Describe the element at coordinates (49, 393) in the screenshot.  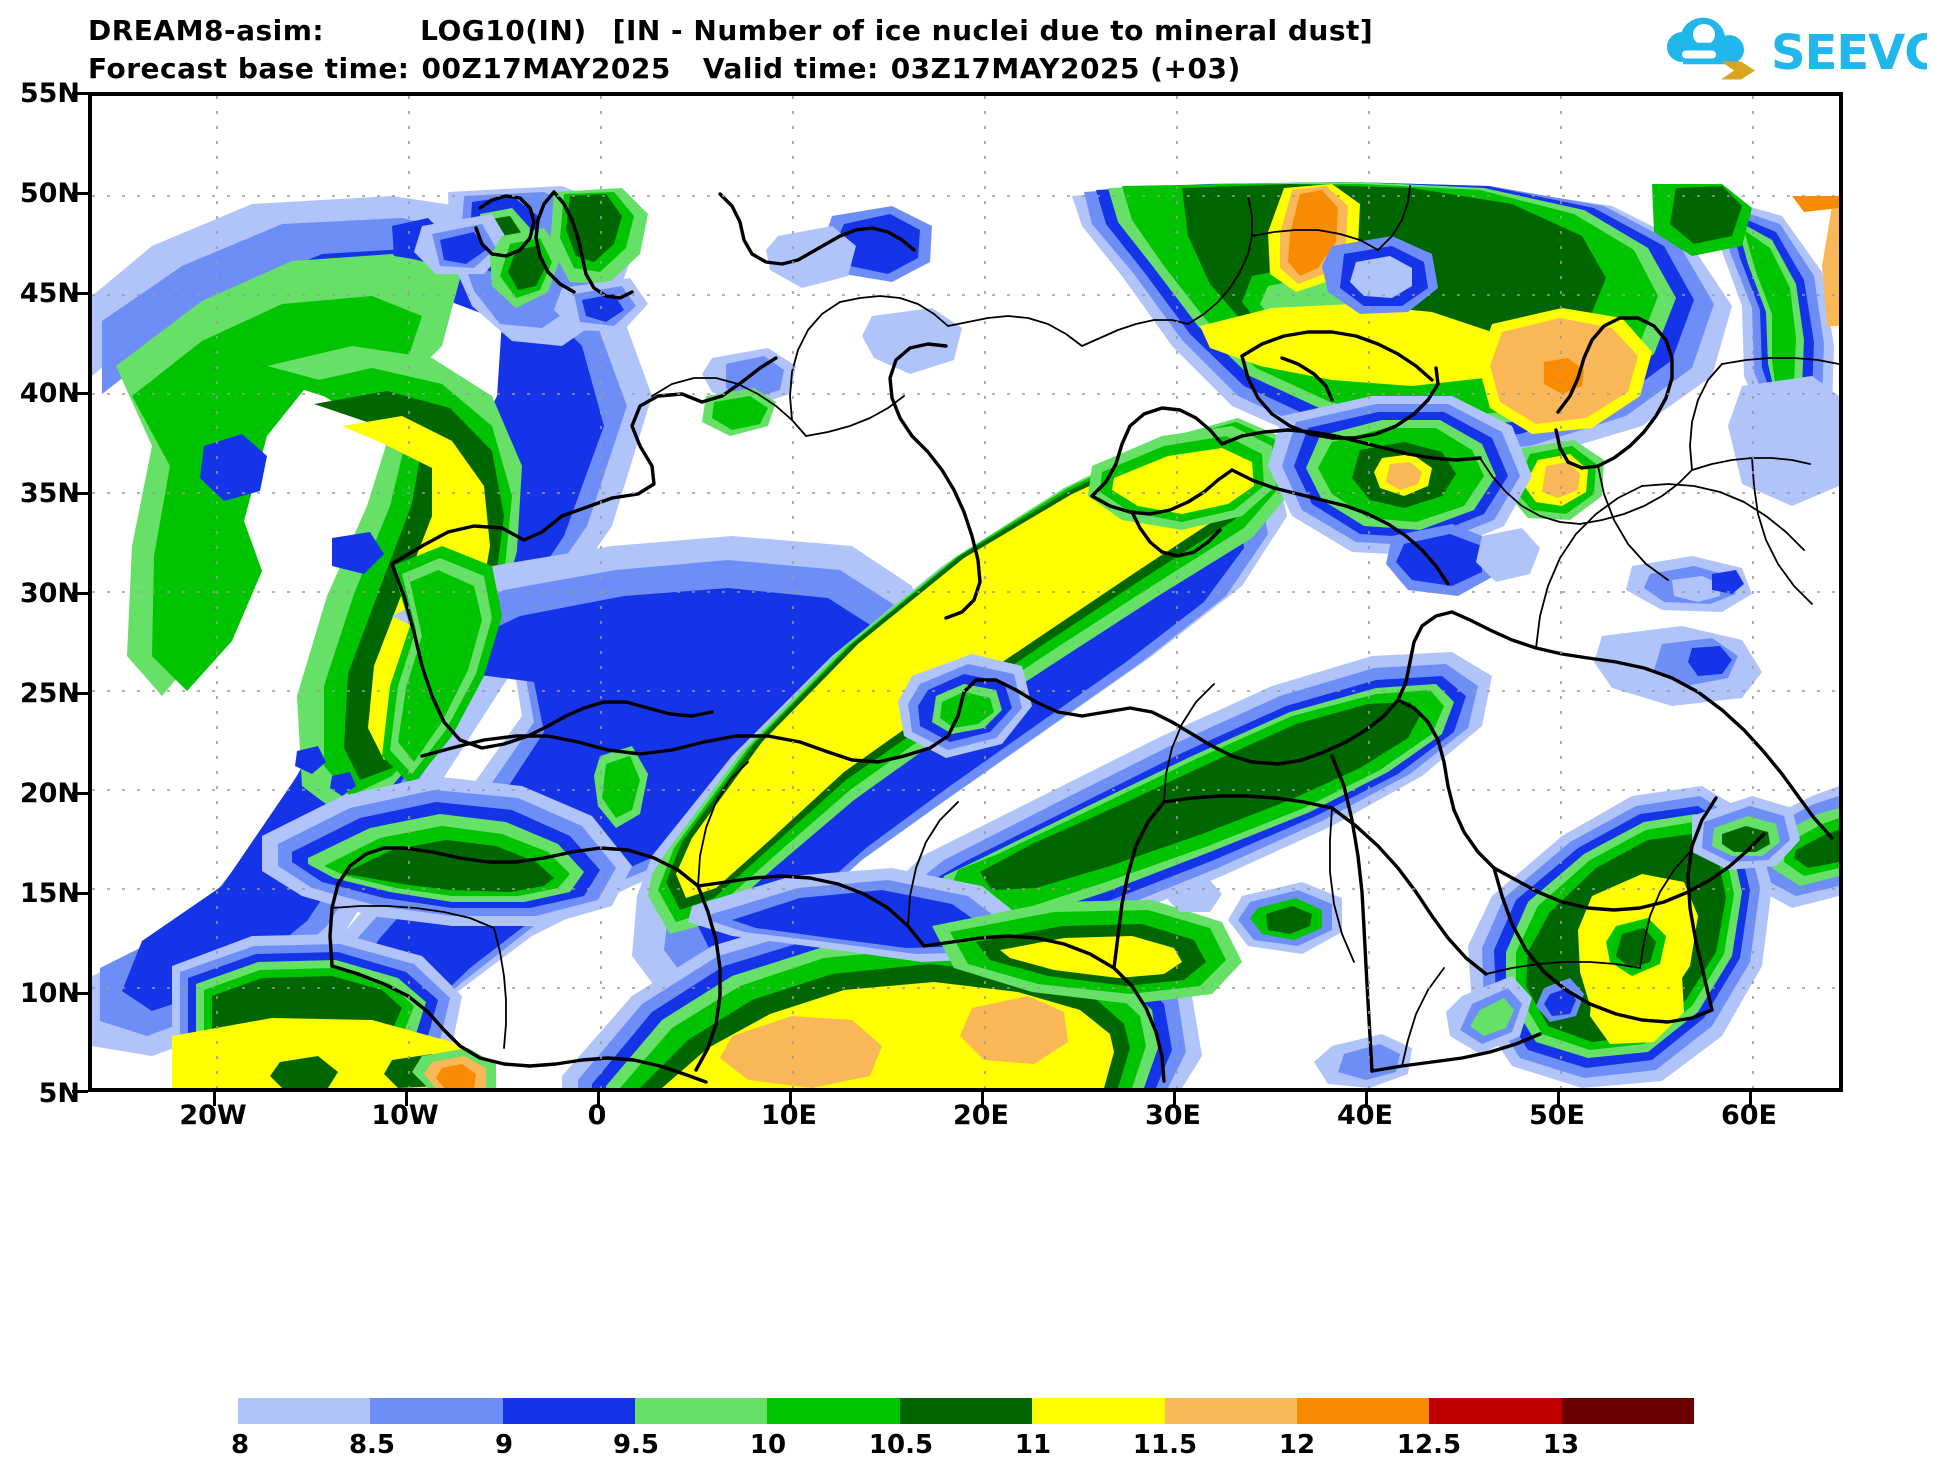
I see `y-axis-label: 40N` at that location.